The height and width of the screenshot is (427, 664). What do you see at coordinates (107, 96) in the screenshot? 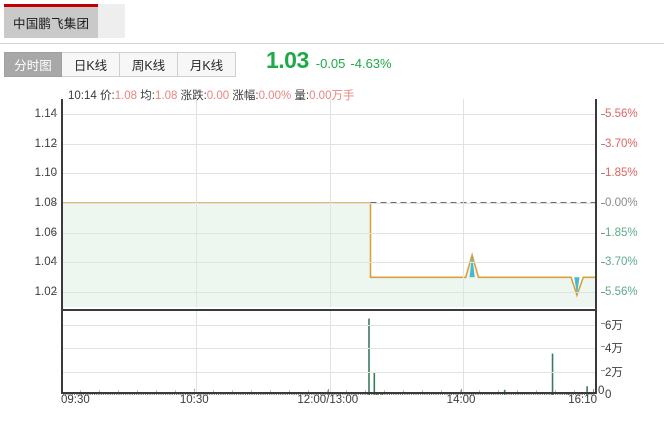
I see `readout-price-label: 价:` at bounding box center [107, 96].